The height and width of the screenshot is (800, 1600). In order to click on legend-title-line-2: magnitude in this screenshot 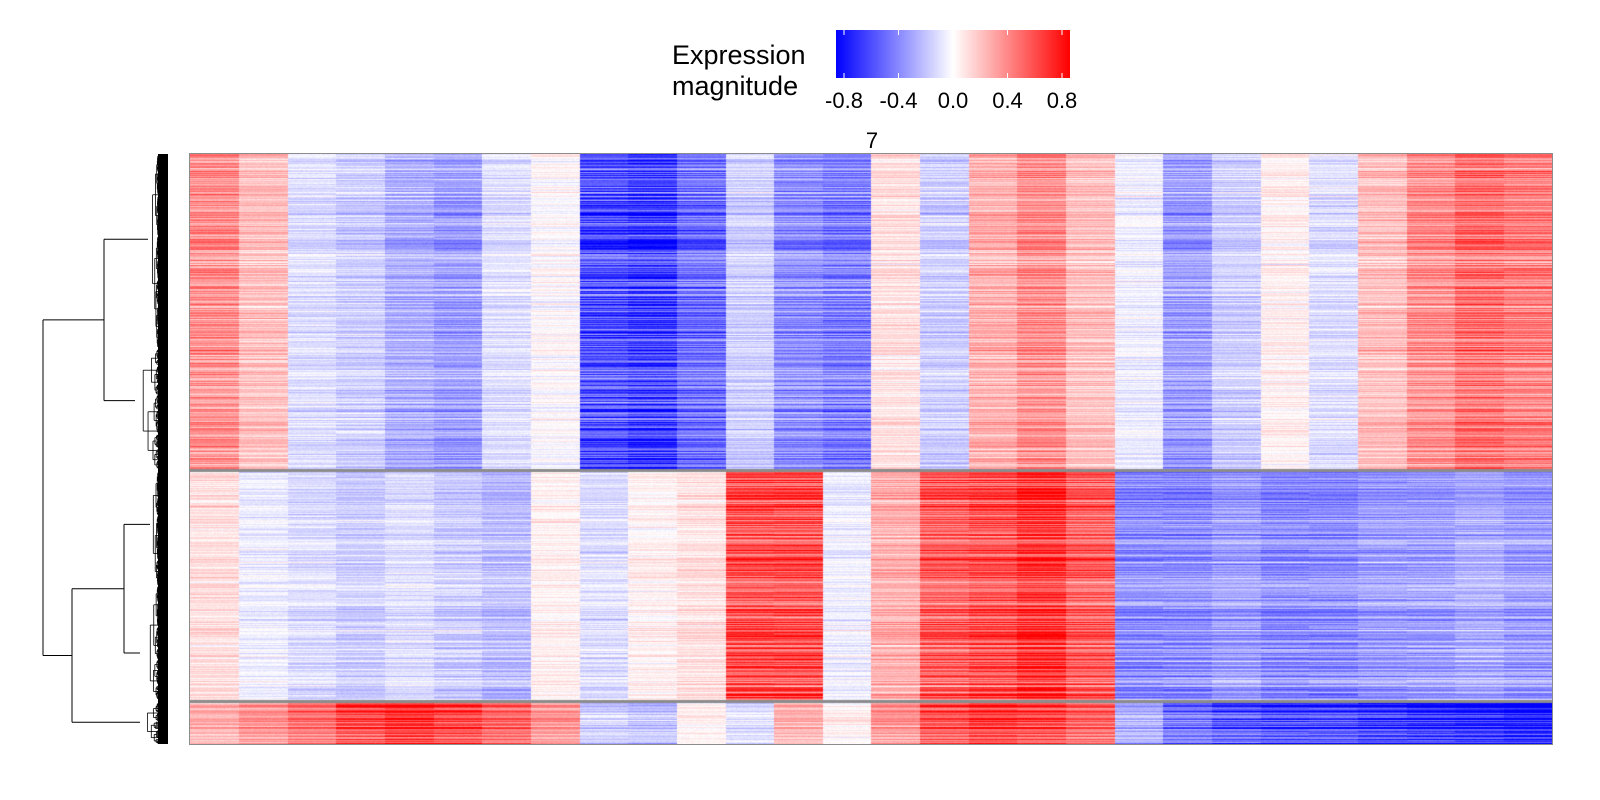, I will do `click(735, 86)`.